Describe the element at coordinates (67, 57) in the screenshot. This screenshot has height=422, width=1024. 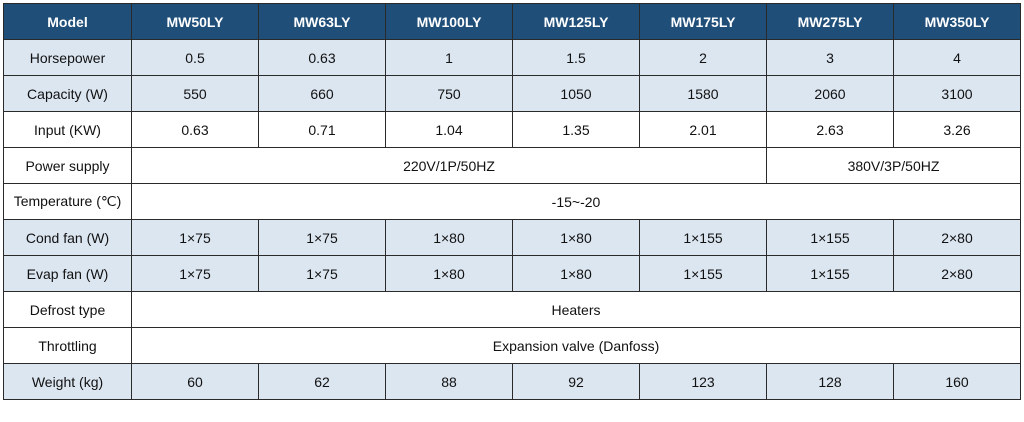
I see `row-label: Horsepower` at that location.